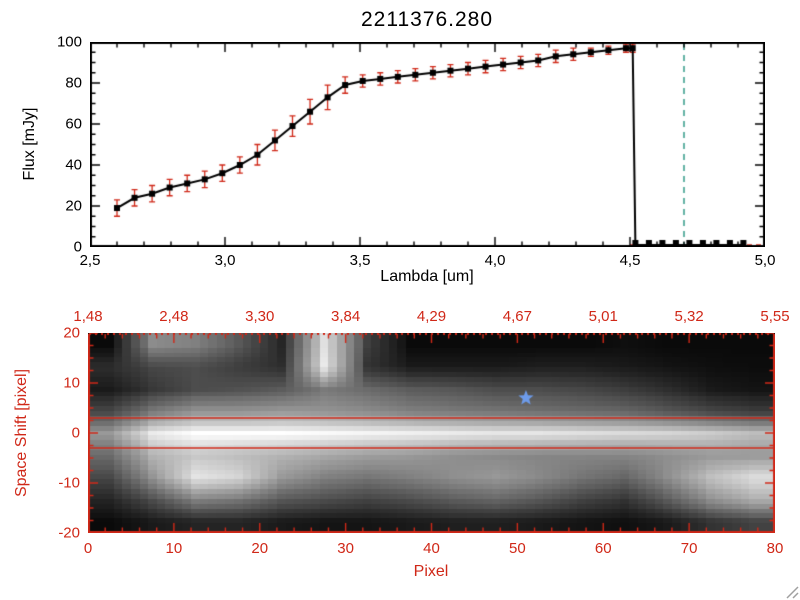  What do you see at coordinates (495, 260) in the screenshot?
I see `lambda-tick-label: 4,0` at bounding box center [495, 260].